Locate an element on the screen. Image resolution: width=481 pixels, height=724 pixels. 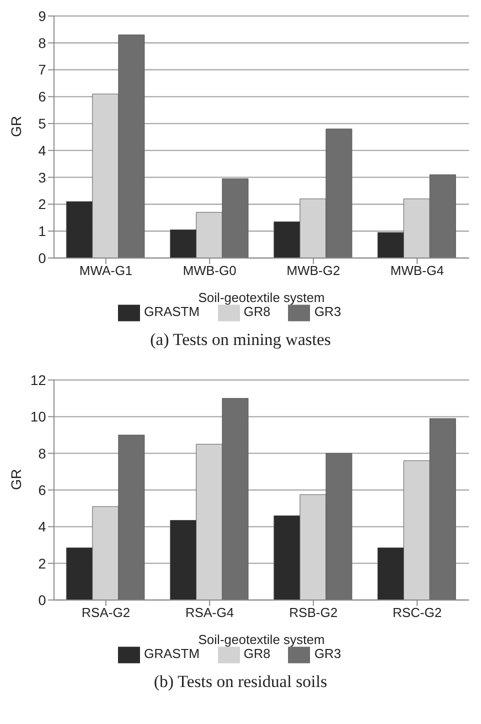
y-tick-label: 1 is located at coordinates (42, 231).